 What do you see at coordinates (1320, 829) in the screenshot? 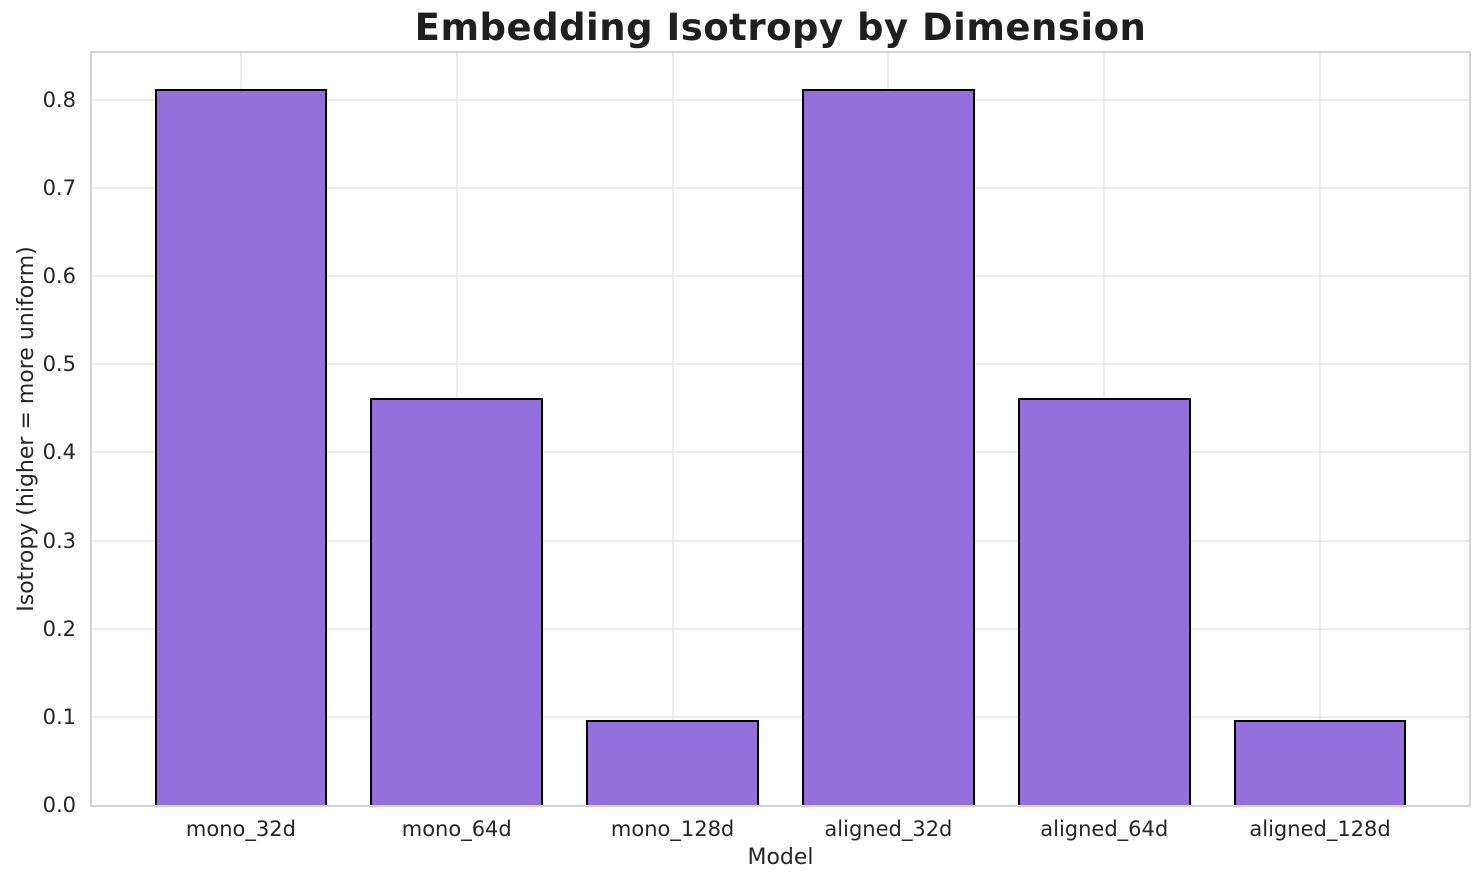
I see `x-tick-label: aligned_128d` at bounding box center [1320, 829].